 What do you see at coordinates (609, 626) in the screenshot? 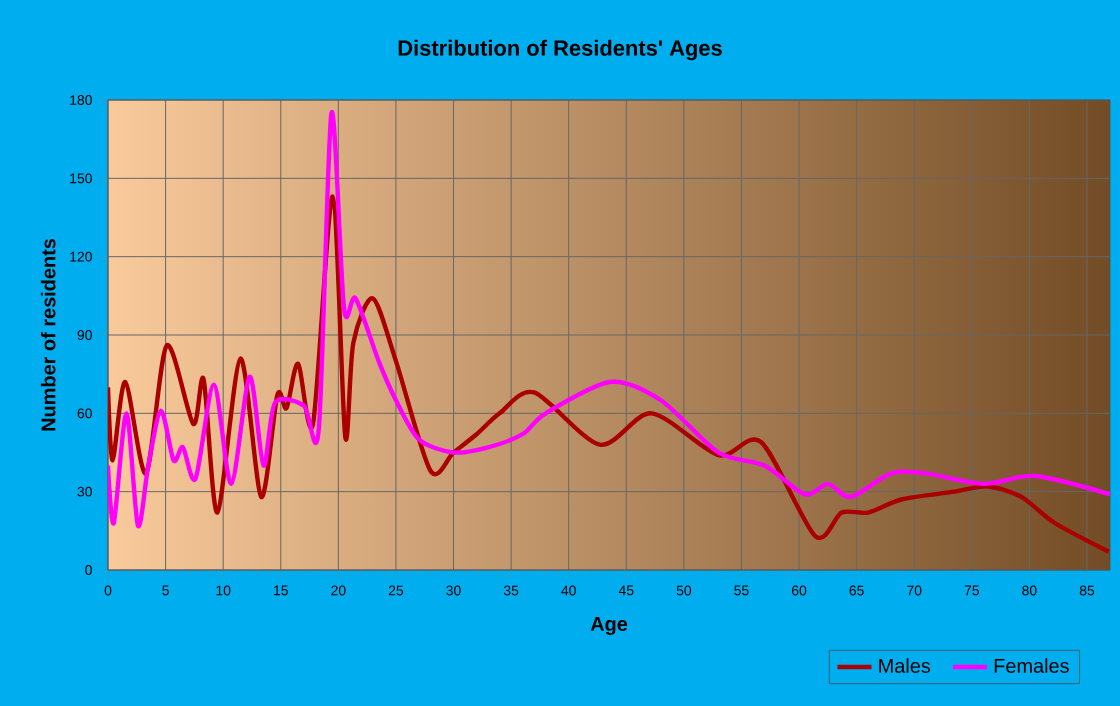
I see `x-axis-title: Age` at bounding box center [609, 626].